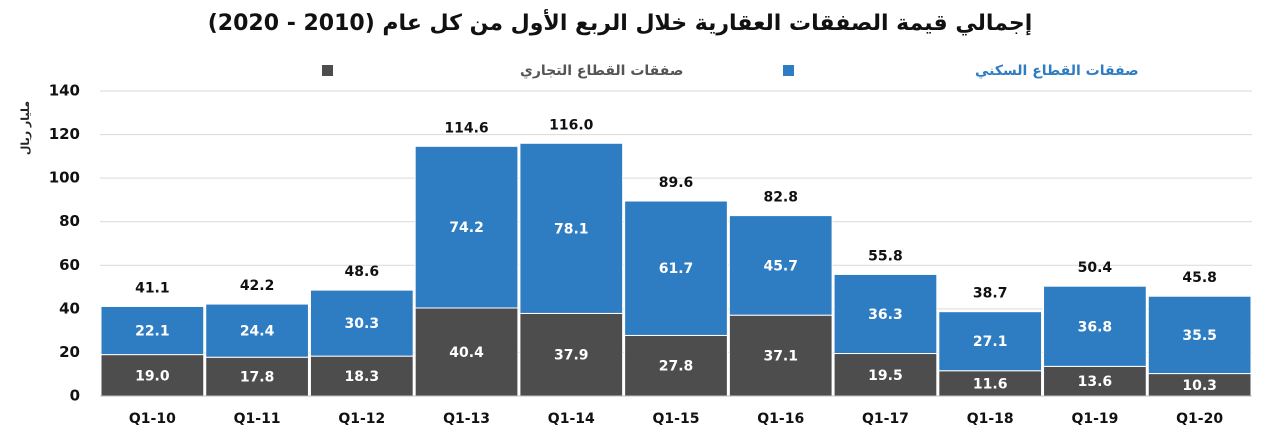 Image resolution: width=1266 pixels, height=434 pixels. What do you see at coordinates (69, 352) in the screenshot?
I see `y-tick-label: 20` at bounding box center [69, 352].